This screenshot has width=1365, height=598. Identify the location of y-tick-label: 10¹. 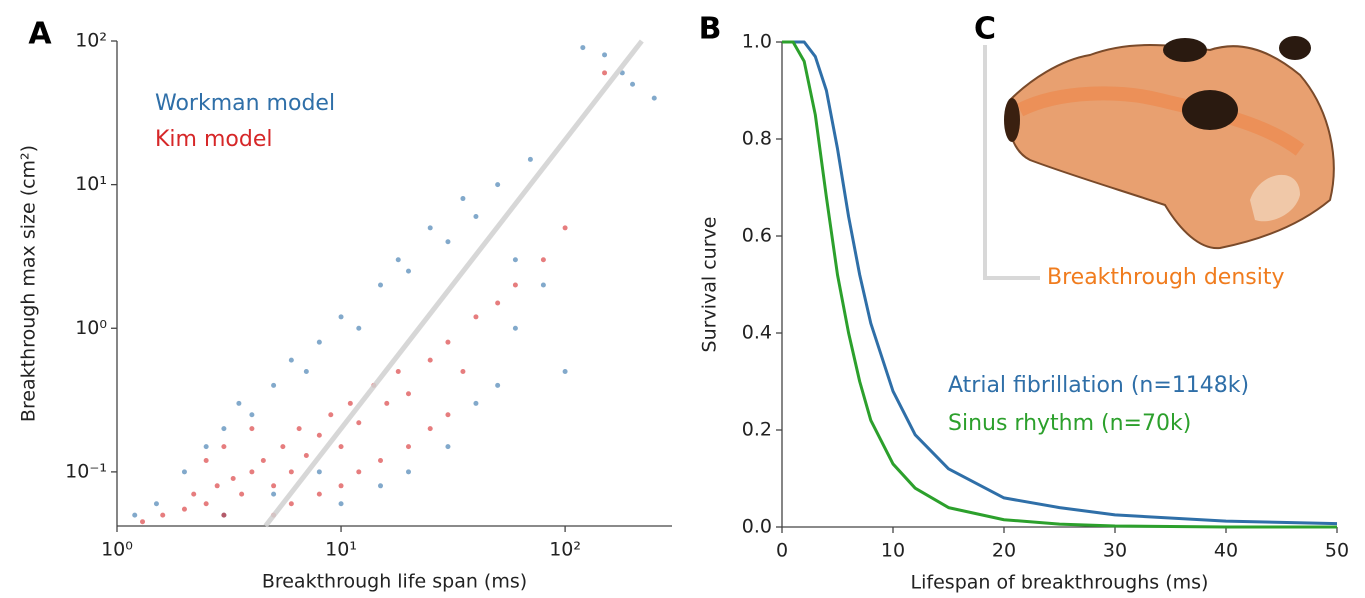
(91, 184).